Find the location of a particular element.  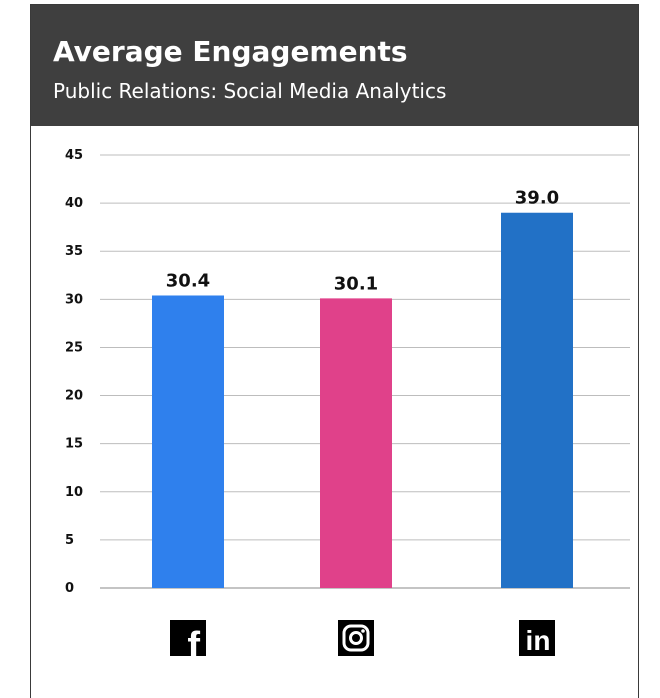

instagram-frame is located at coordinates (356, 638).